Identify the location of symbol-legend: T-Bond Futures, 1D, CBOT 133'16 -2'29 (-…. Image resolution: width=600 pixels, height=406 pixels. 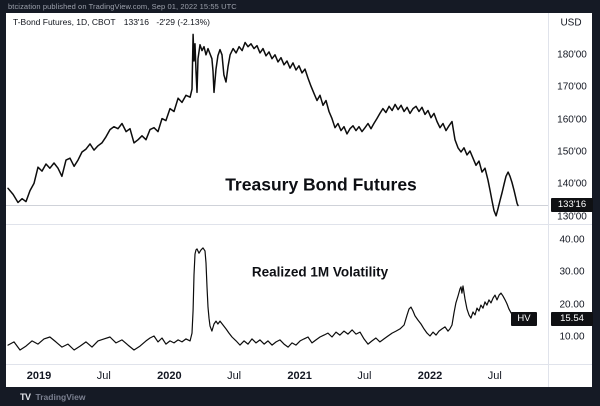
(111, 22).